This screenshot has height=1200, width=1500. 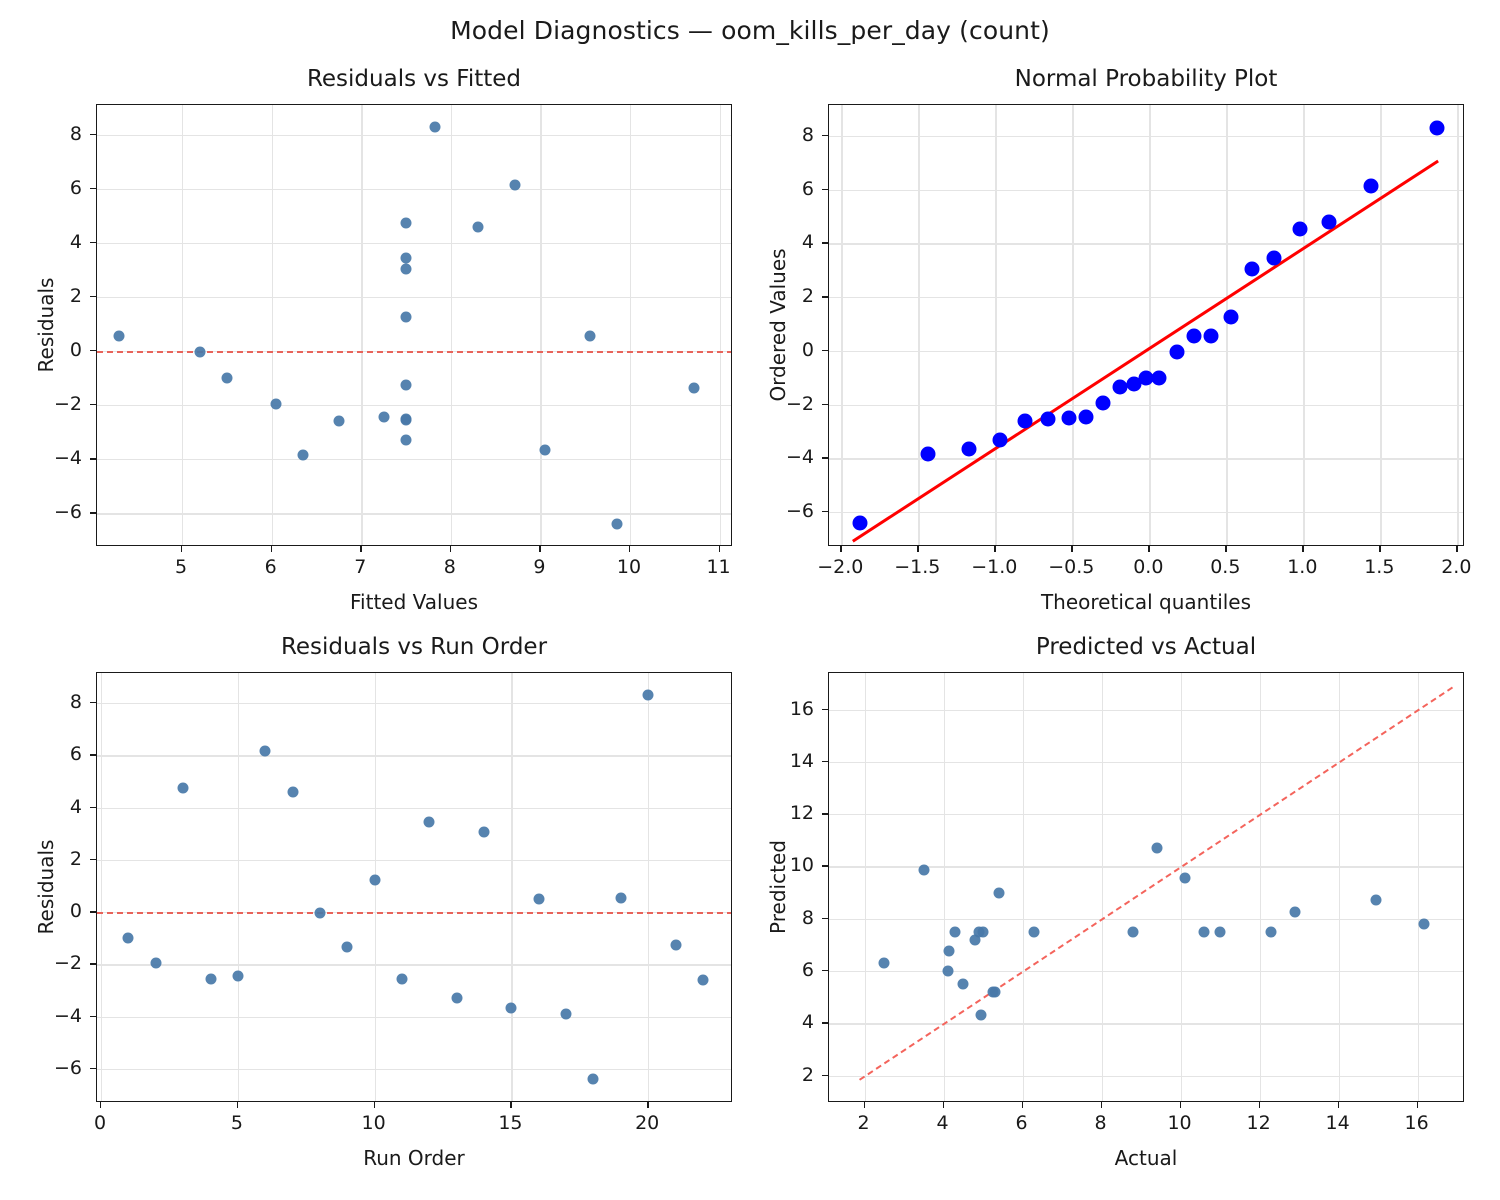 I want to click on y-tick-label: 4, so click(x=75, y=806).